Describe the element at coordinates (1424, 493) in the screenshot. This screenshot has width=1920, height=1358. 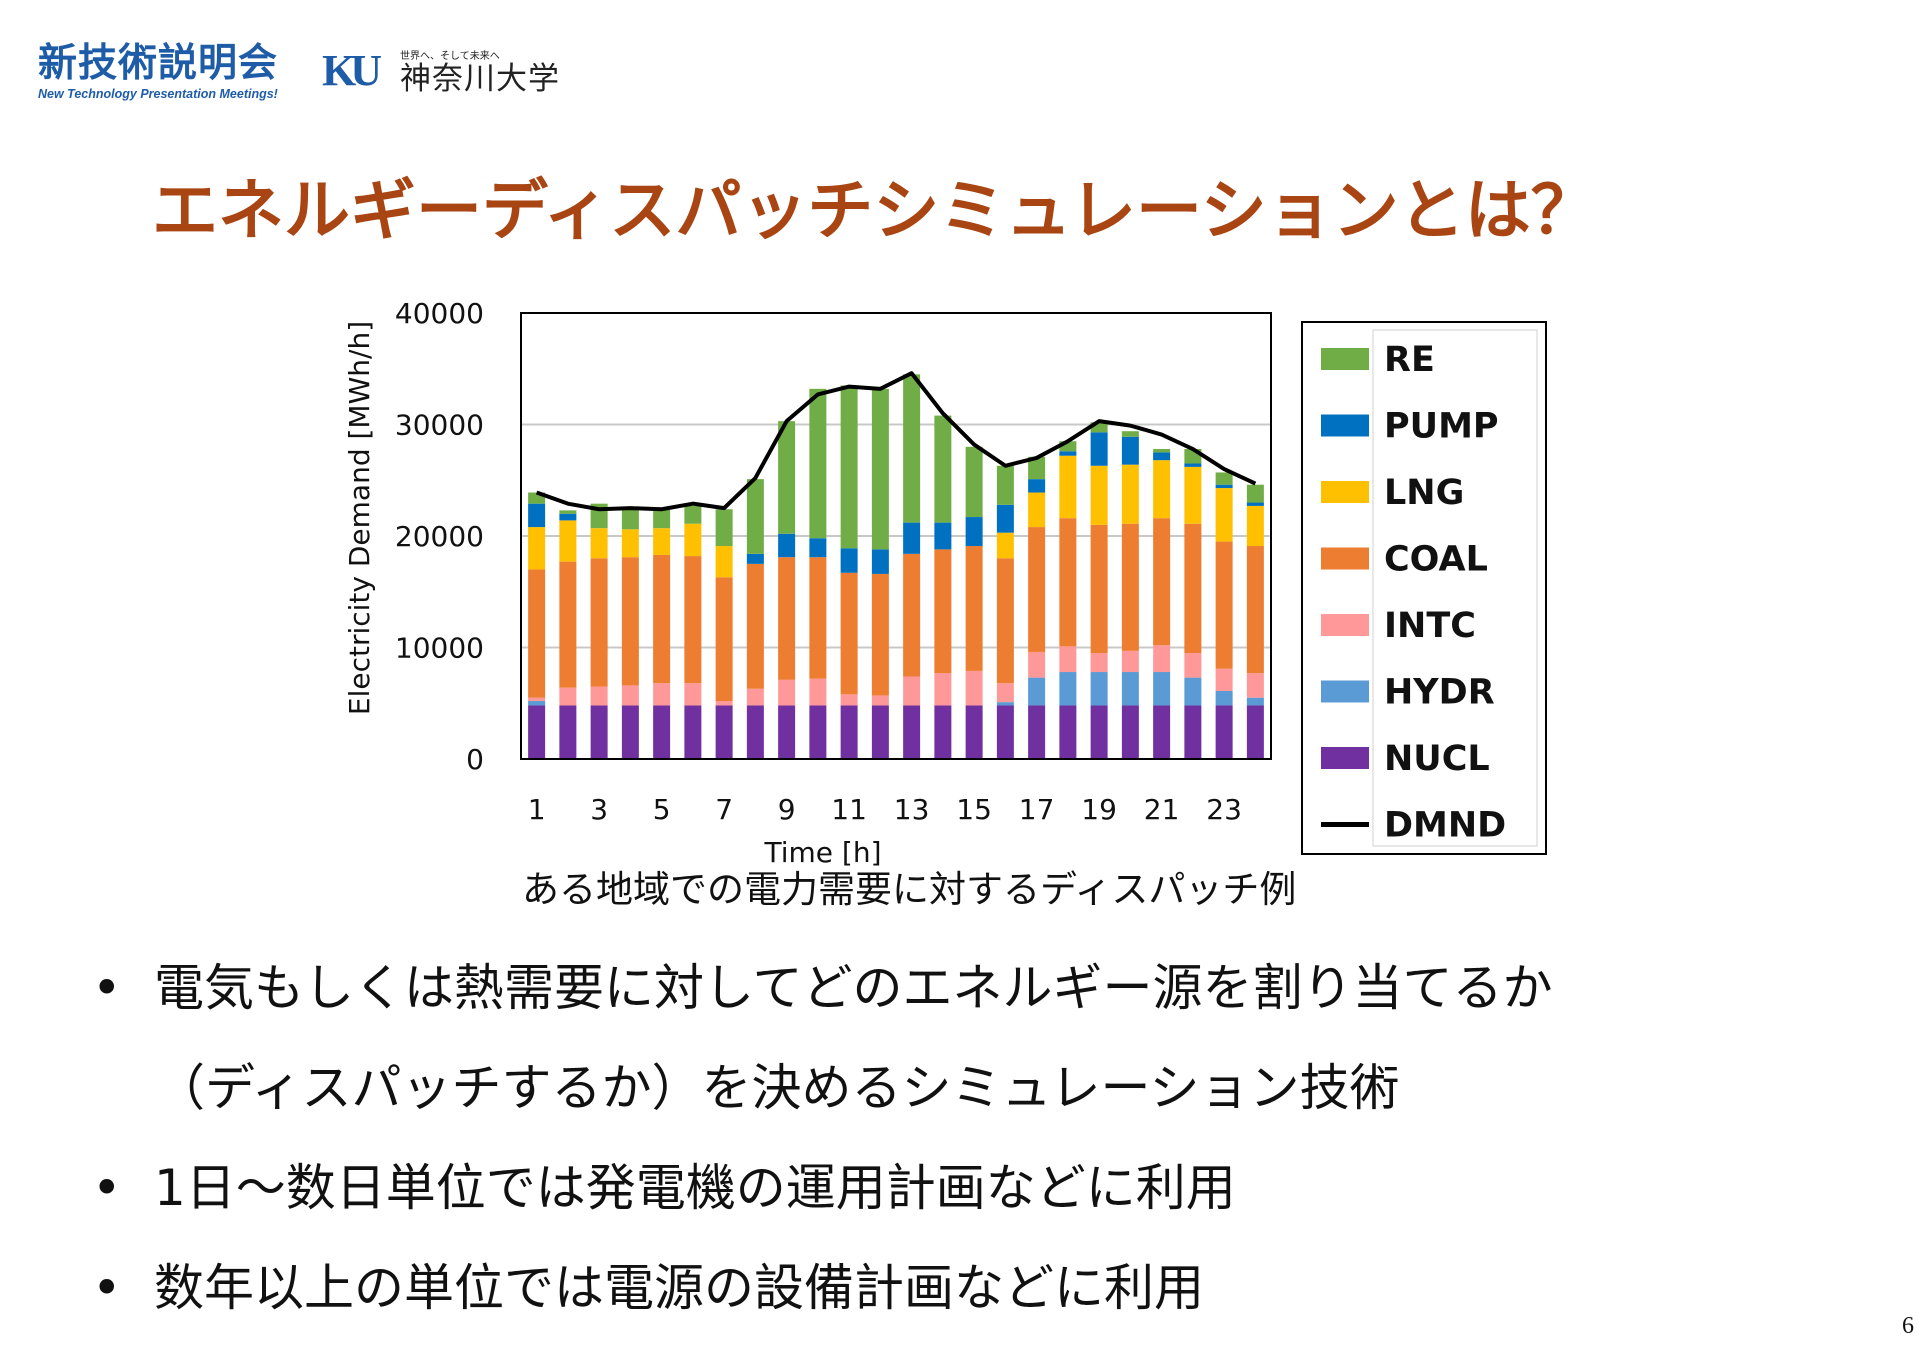
I see `legend-label-lng: LNG` at that location.